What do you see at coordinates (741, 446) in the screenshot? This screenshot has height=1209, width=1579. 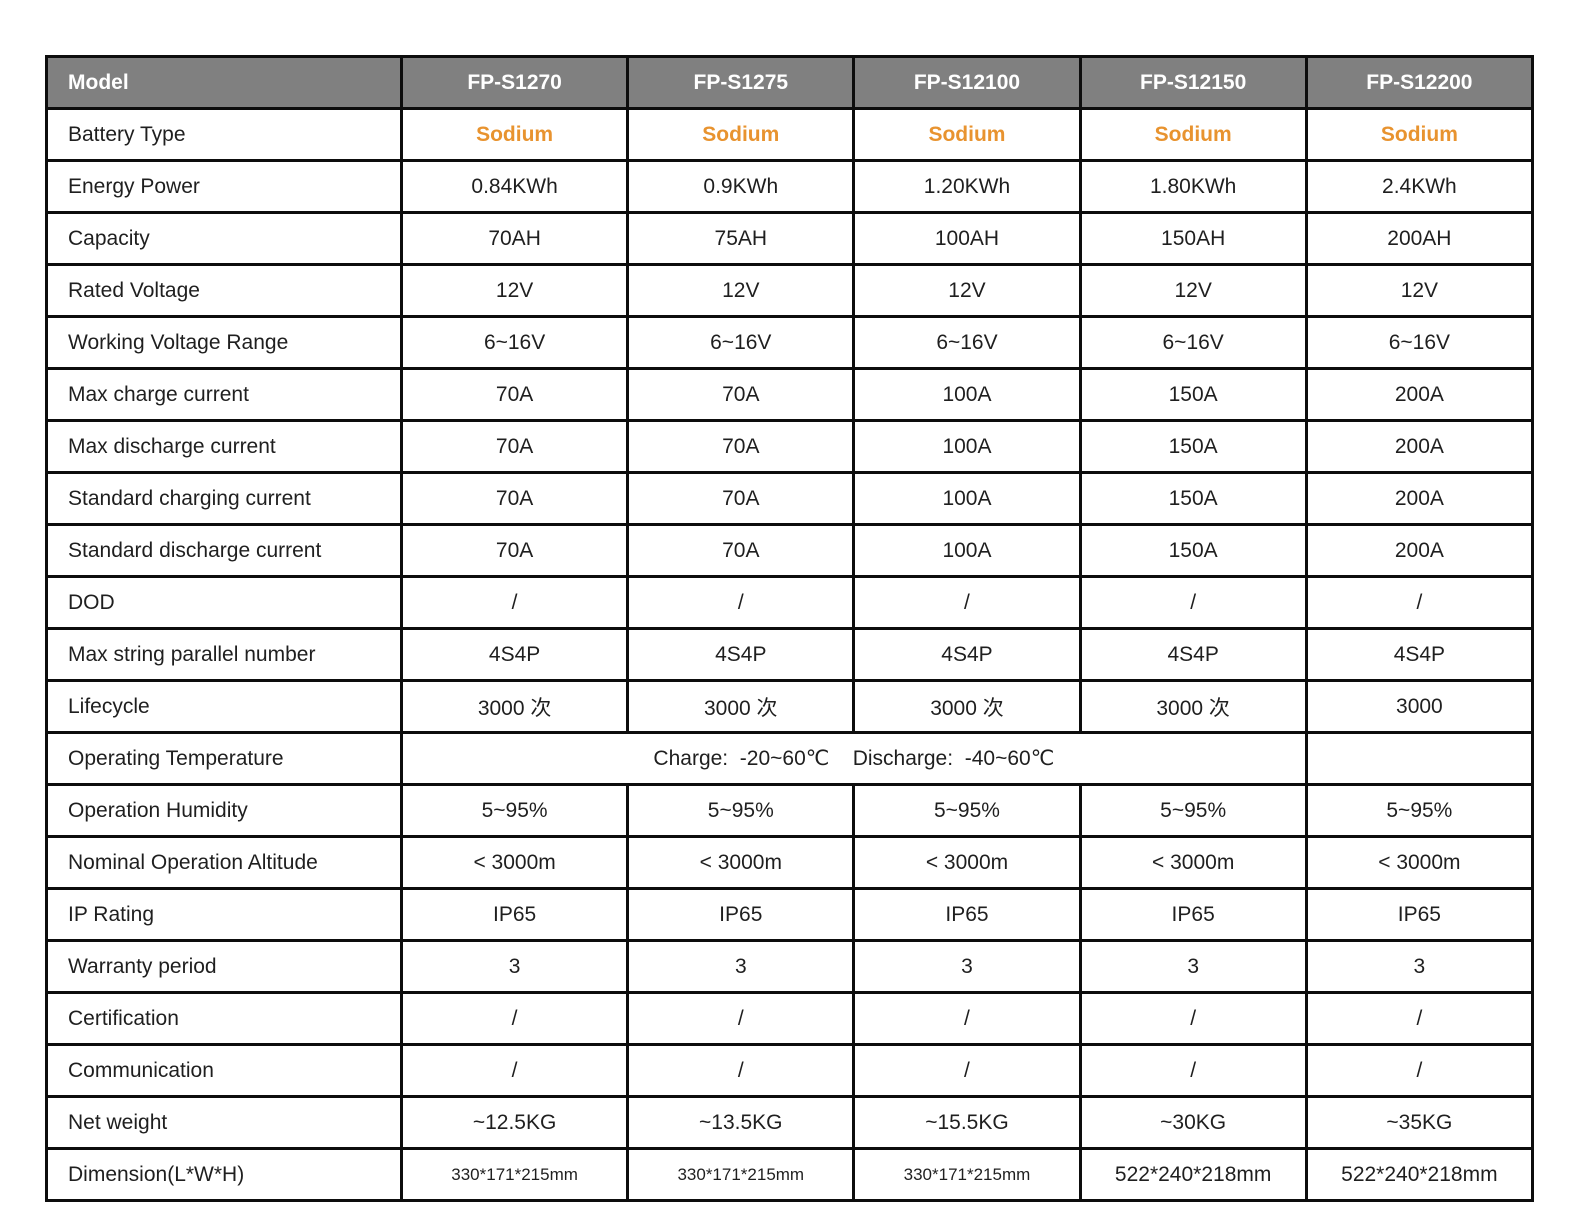 I see `cell-max-discharge-current-1: 70A` at bounding box center [741, 446].